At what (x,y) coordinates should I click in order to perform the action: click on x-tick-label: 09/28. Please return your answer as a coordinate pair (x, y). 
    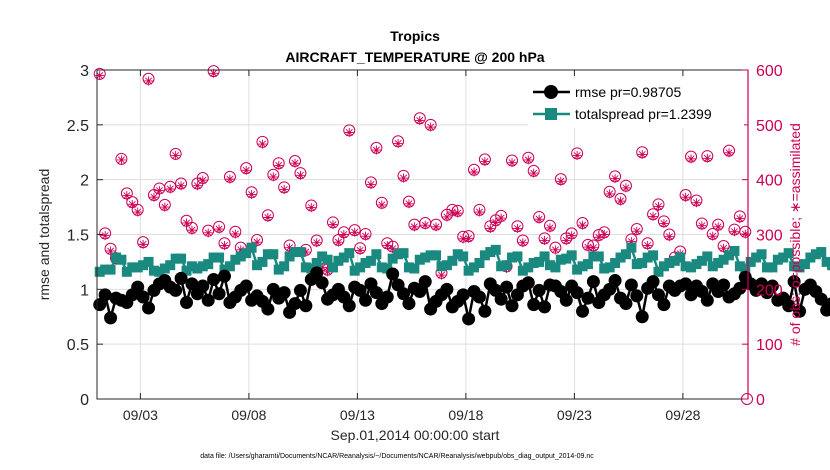
    Looking at the image, I should click on (682, 415).